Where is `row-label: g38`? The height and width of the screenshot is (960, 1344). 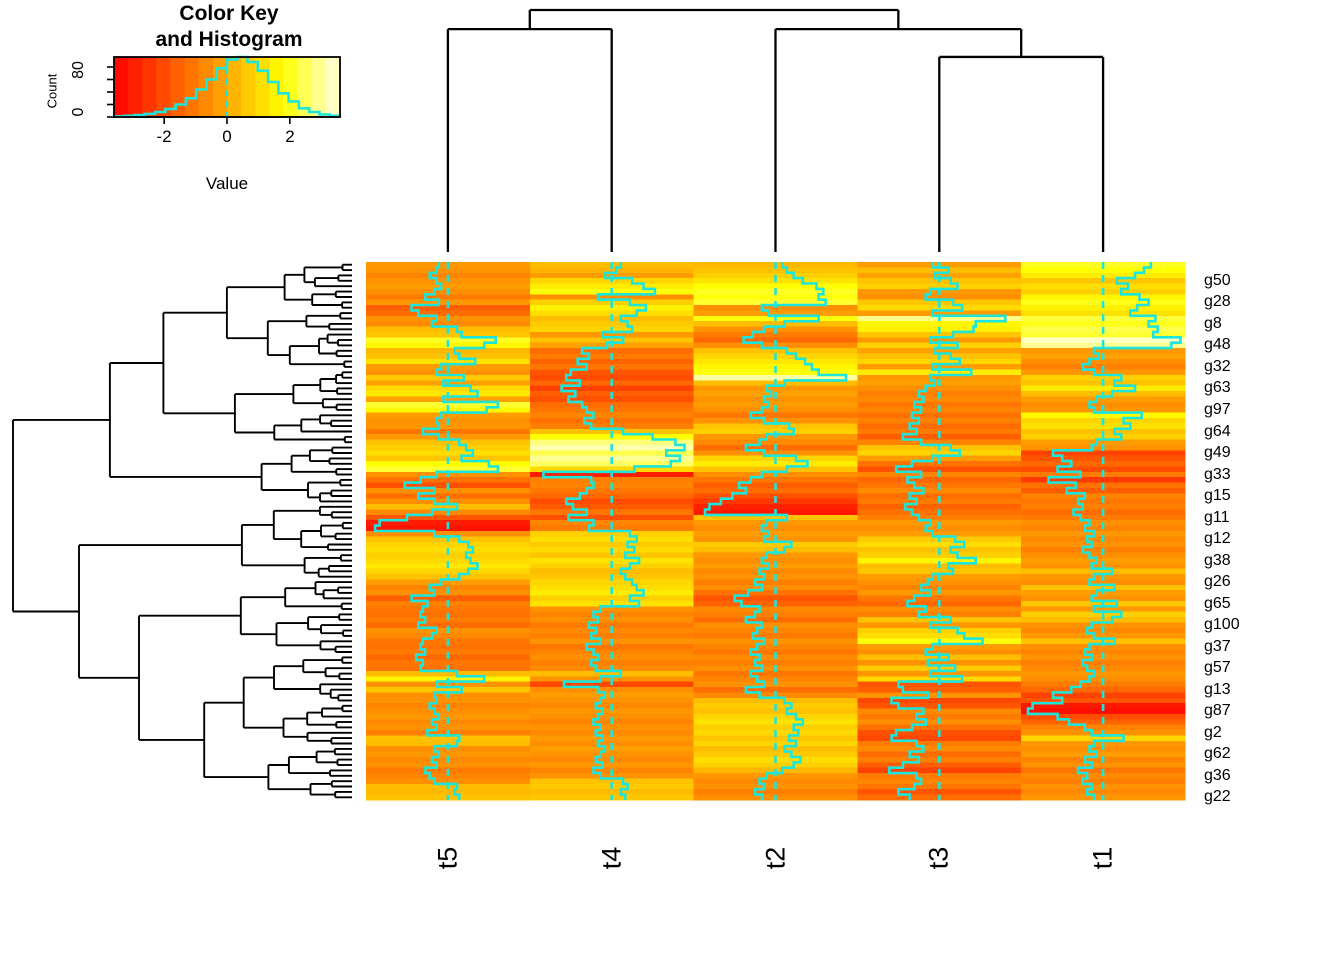
row-label: g38 is located at coordinates (1217, 560).